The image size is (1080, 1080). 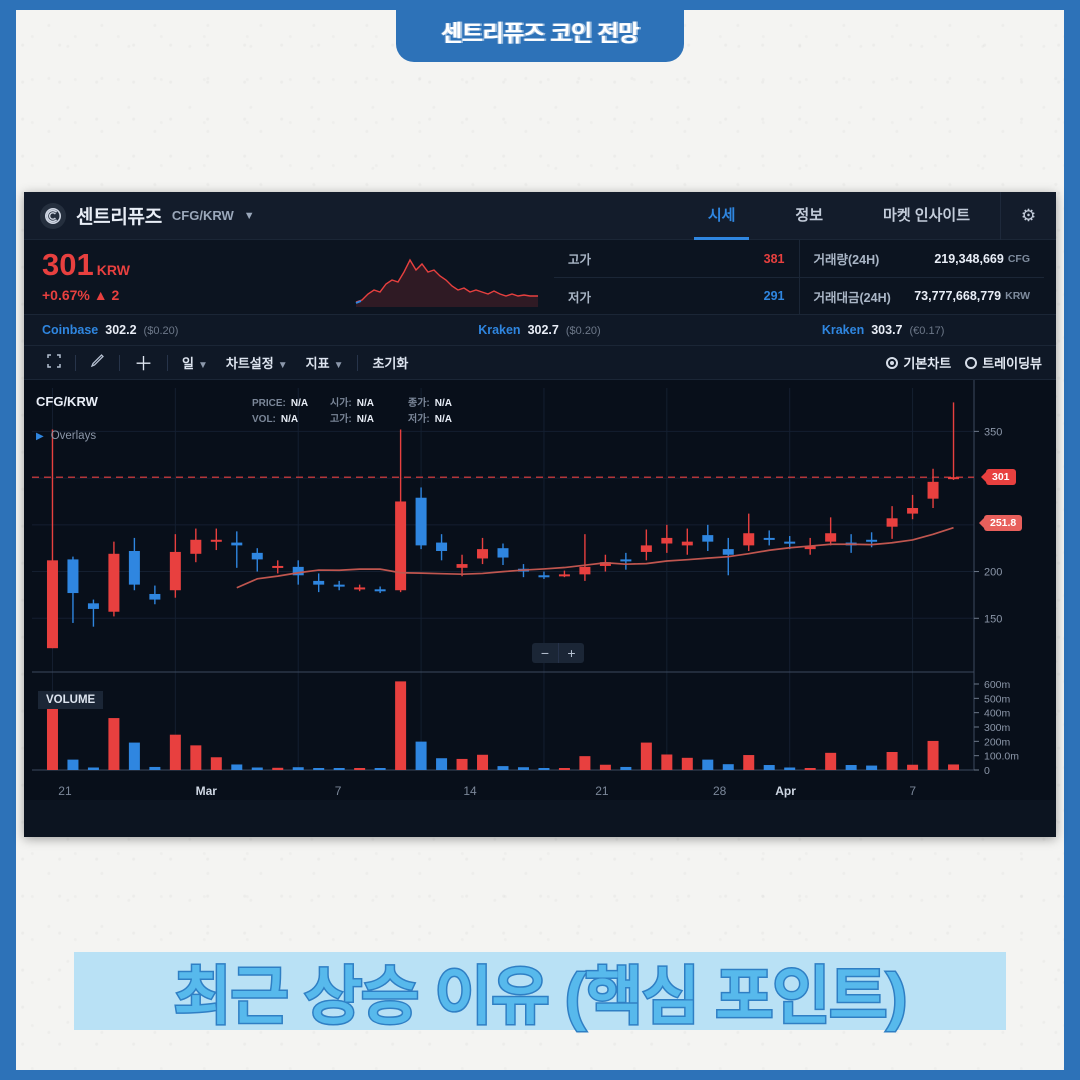 I want to click on radio-basic-chart: 기본차트, so click(x=918, y=362).